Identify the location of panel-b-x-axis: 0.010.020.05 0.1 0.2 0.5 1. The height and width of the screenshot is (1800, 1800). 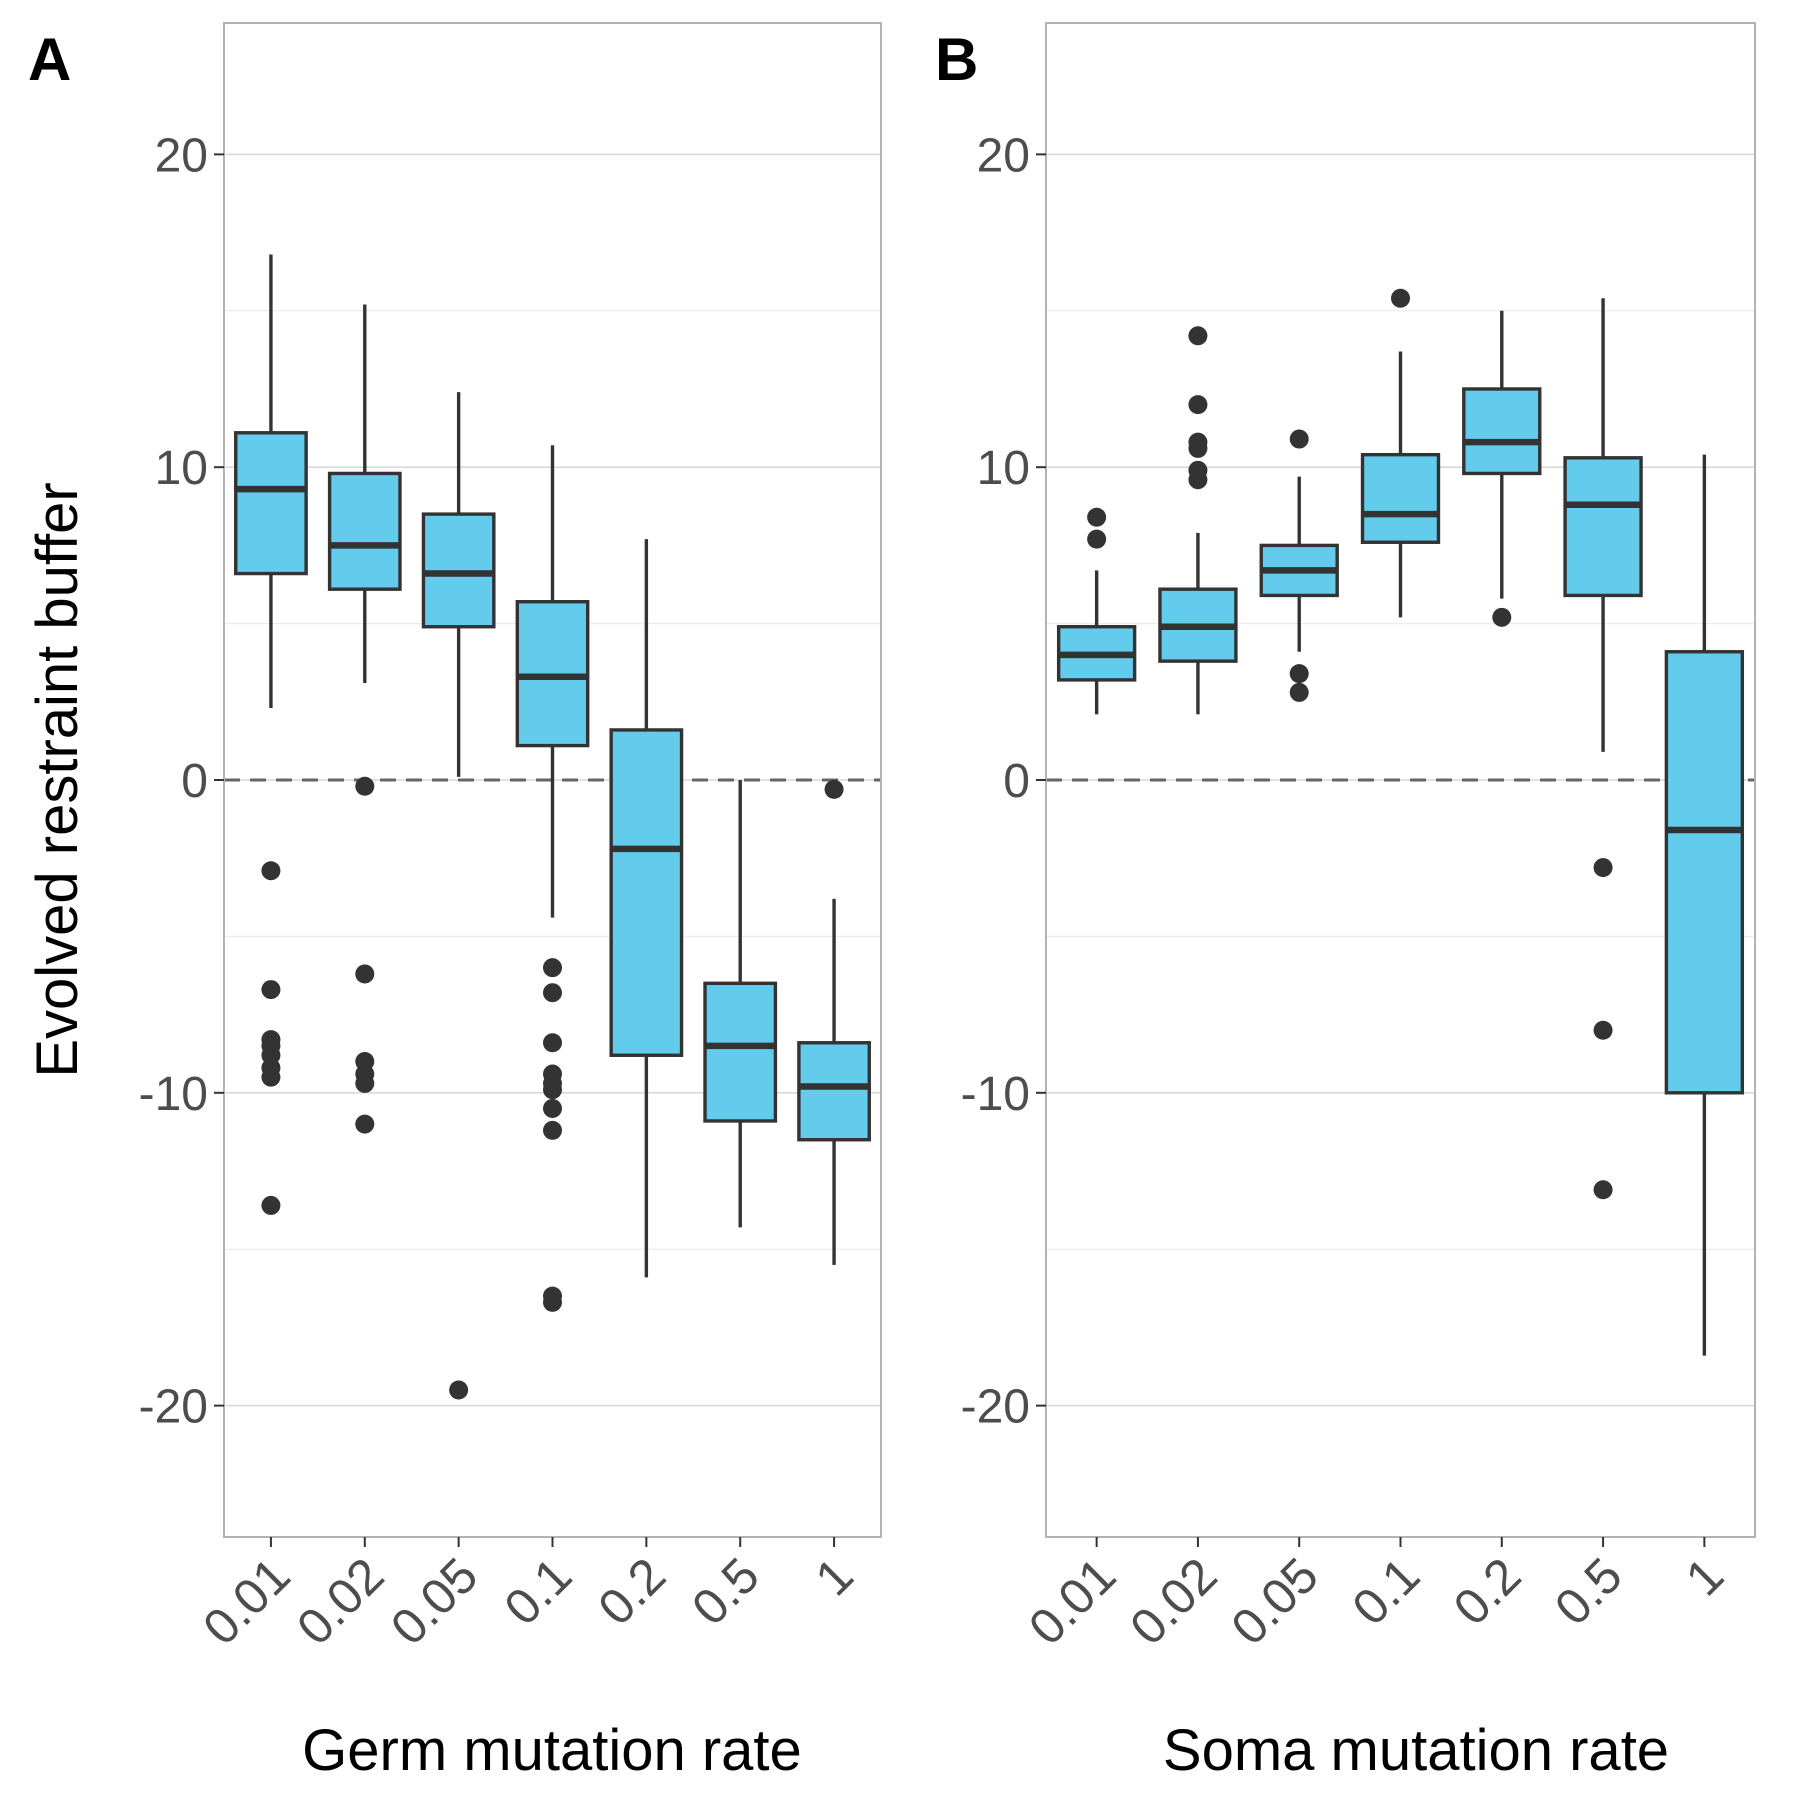
(1376, 1596).